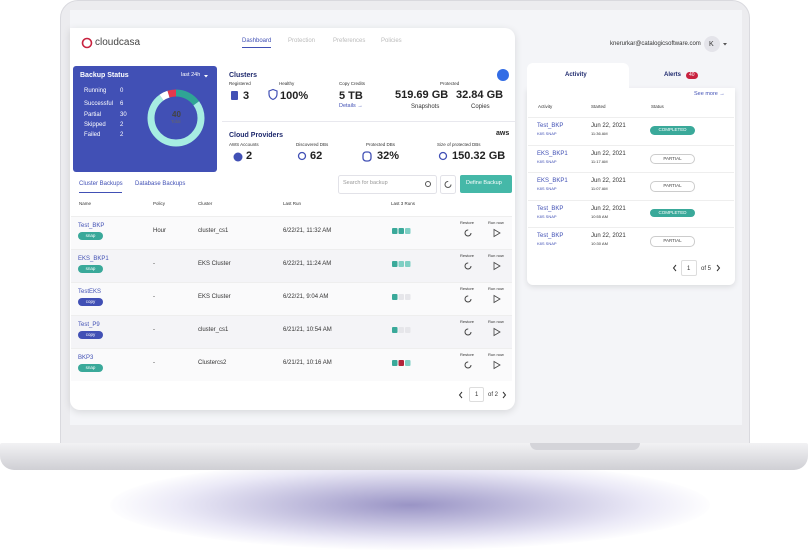 The height and width of the screenshot is (559, 812). What do you see at coordinates (160, 184) in the screenshot?
I see `tab: Database Backups` at bounding box center [160, 184].